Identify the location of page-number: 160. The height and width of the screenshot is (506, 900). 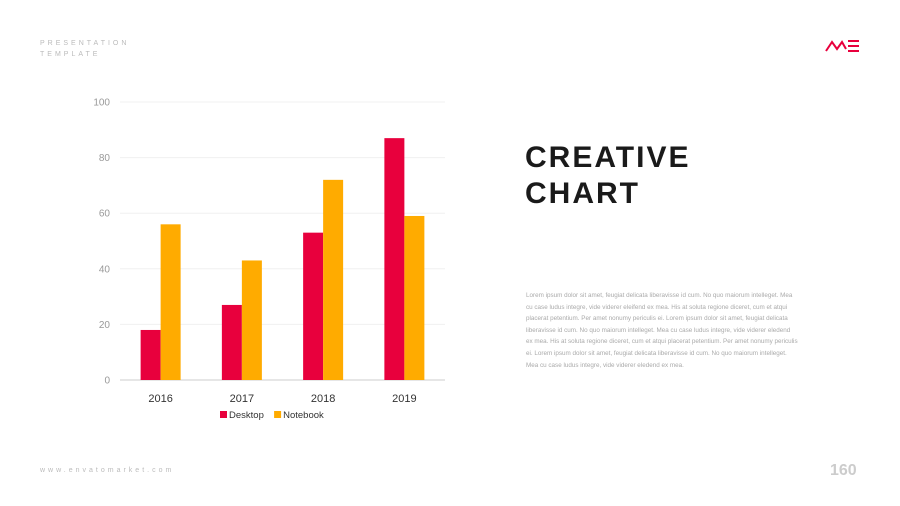
(843, 470).